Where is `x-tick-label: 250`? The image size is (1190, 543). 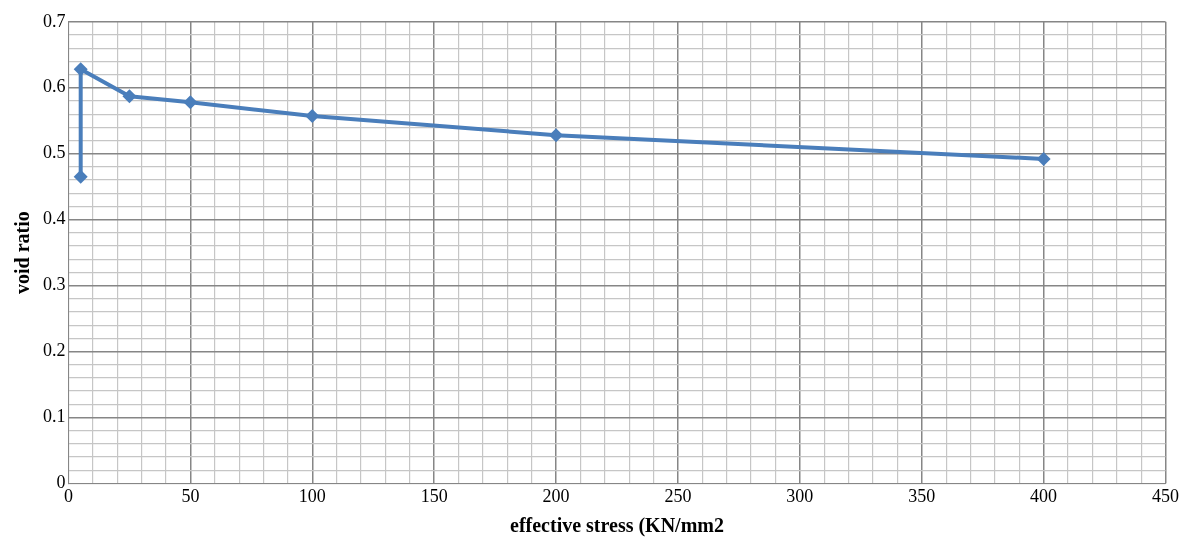
x-tick-label: 250 is located at coordinates (678, 495).